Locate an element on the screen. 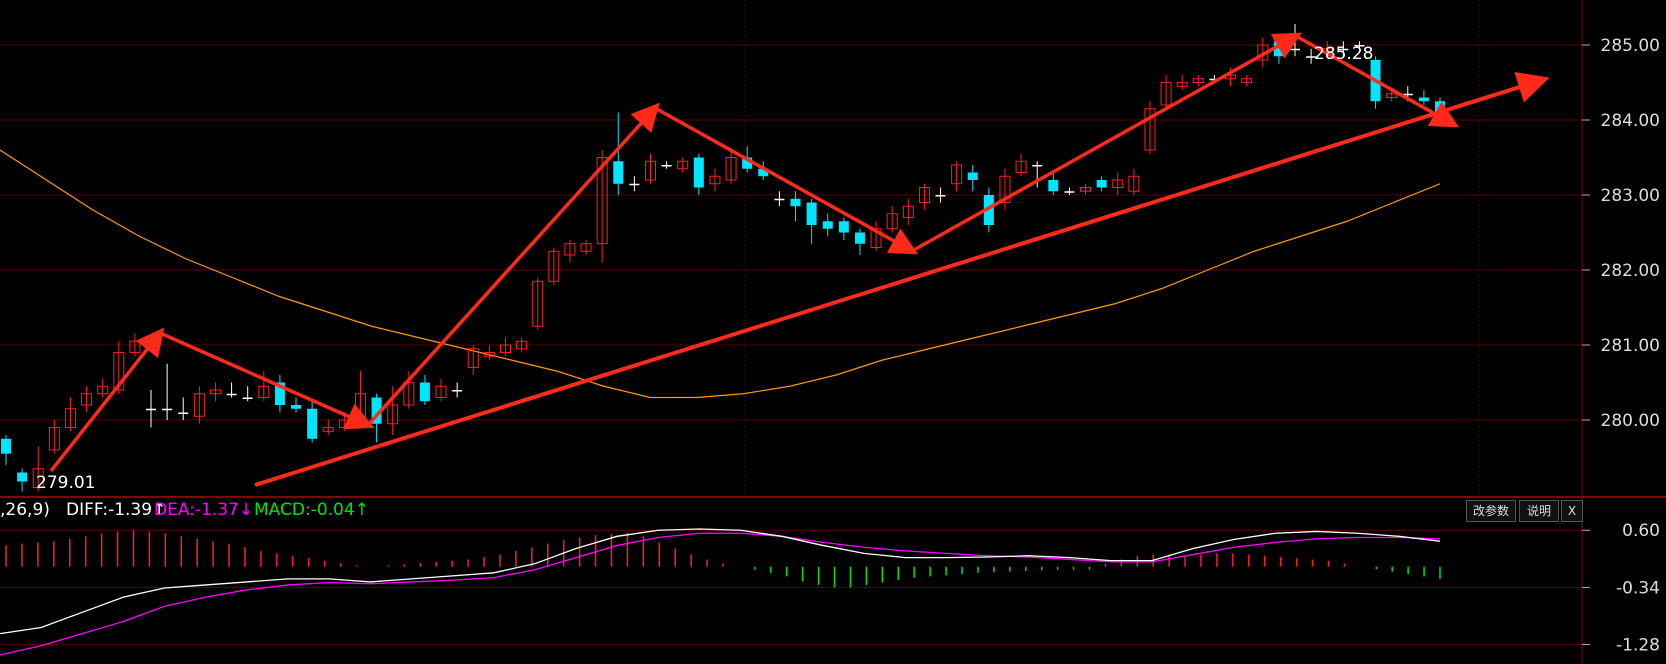 The image size is (1666, 664). price-tick-label: 285.00 is located at coordinates (1630, 46).